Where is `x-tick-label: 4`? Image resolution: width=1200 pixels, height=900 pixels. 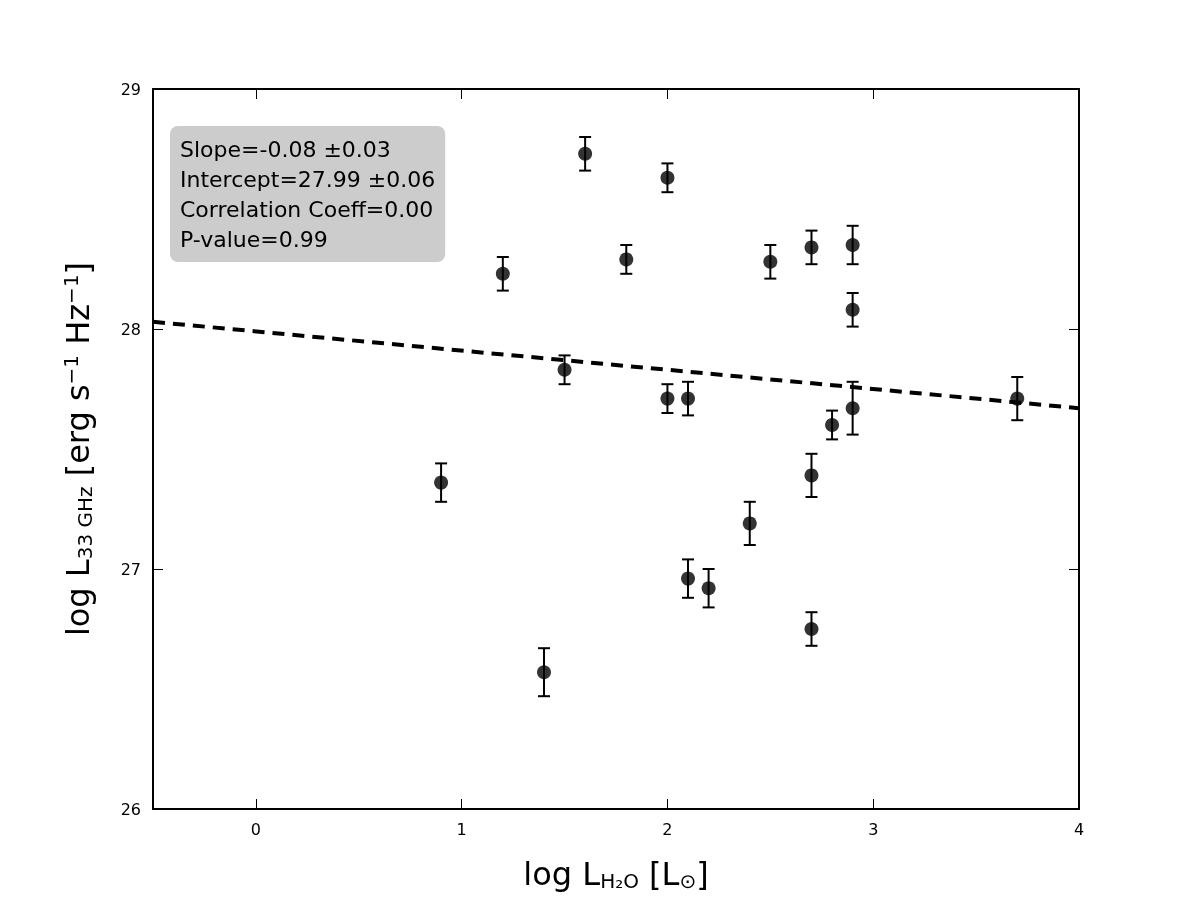
x-tick-label: 4 is located at coordinates (1079, 829).